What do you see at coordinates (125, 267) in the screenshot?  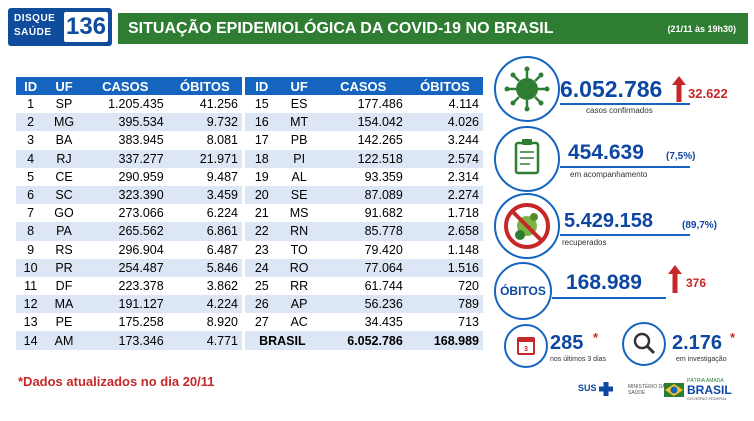 I see `row-cases: 254.487` at bounding box center [125, 267].